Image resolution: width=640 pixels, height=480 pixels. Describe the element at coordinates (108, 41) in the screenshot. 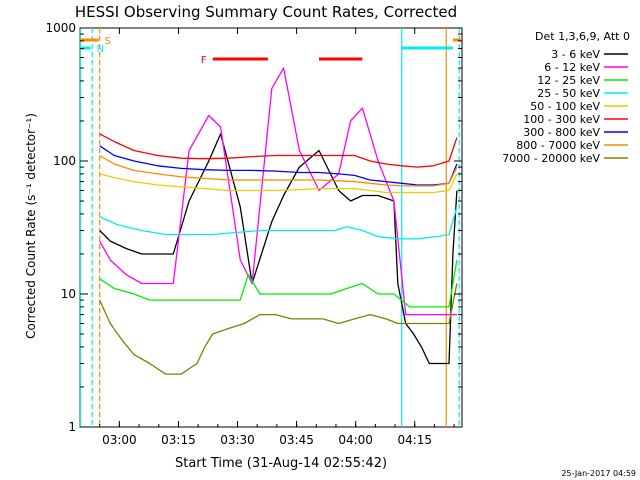

I see `flag-s-label: S` at that location.